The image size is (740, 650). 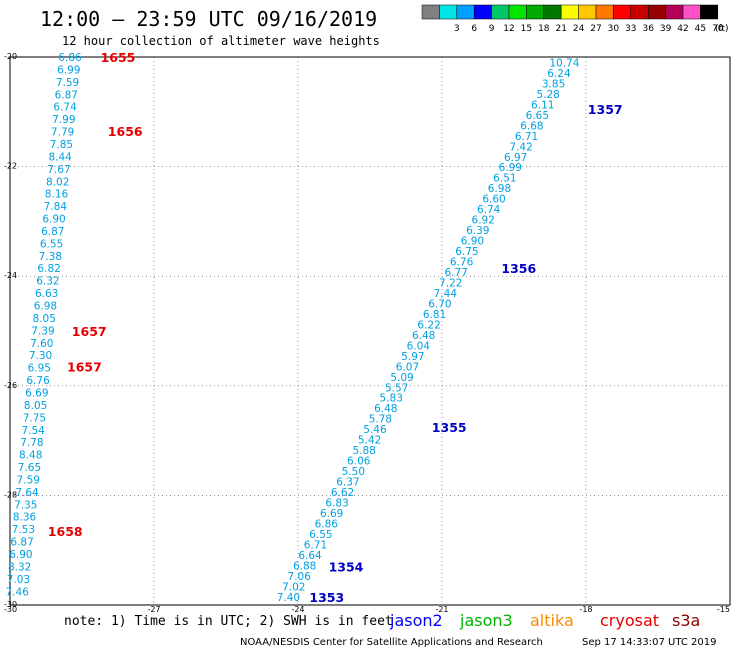 I want to click on right-track-value-label: 6.98, so click(x=499, y=189).